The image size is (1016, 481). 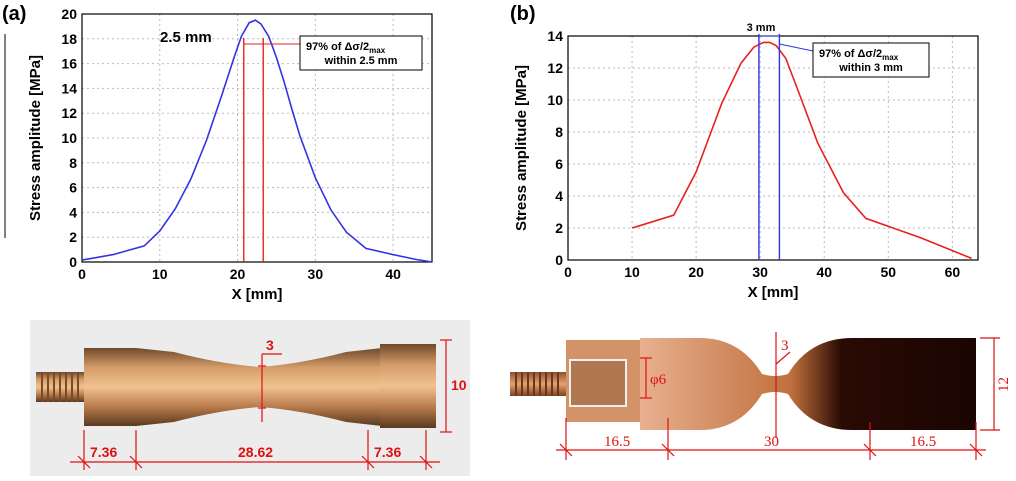 What do you see at coordinates (953, 272) in the screenshot?
I see `x-tick-label: 60` at bounding box center [953, 272].